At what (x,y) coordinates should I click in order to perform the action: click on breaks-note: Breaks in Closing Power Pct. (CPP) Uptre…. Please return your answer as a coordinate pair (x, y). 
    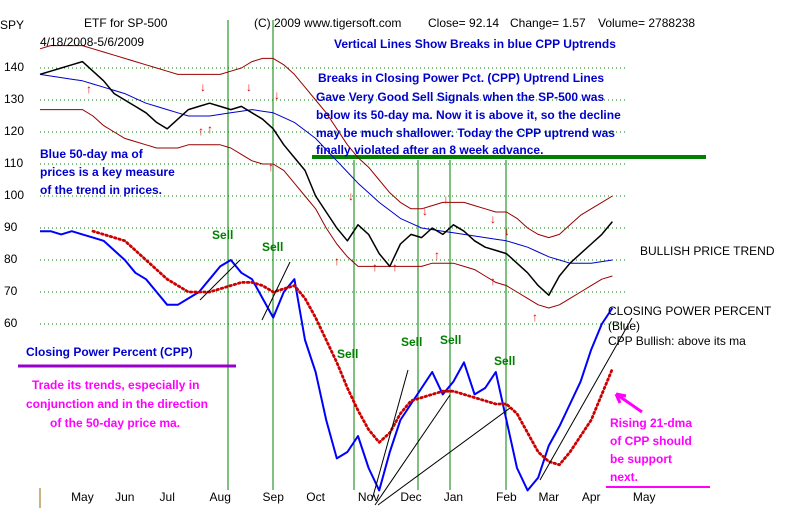
    Looking at the image, I should click on (468, 114).